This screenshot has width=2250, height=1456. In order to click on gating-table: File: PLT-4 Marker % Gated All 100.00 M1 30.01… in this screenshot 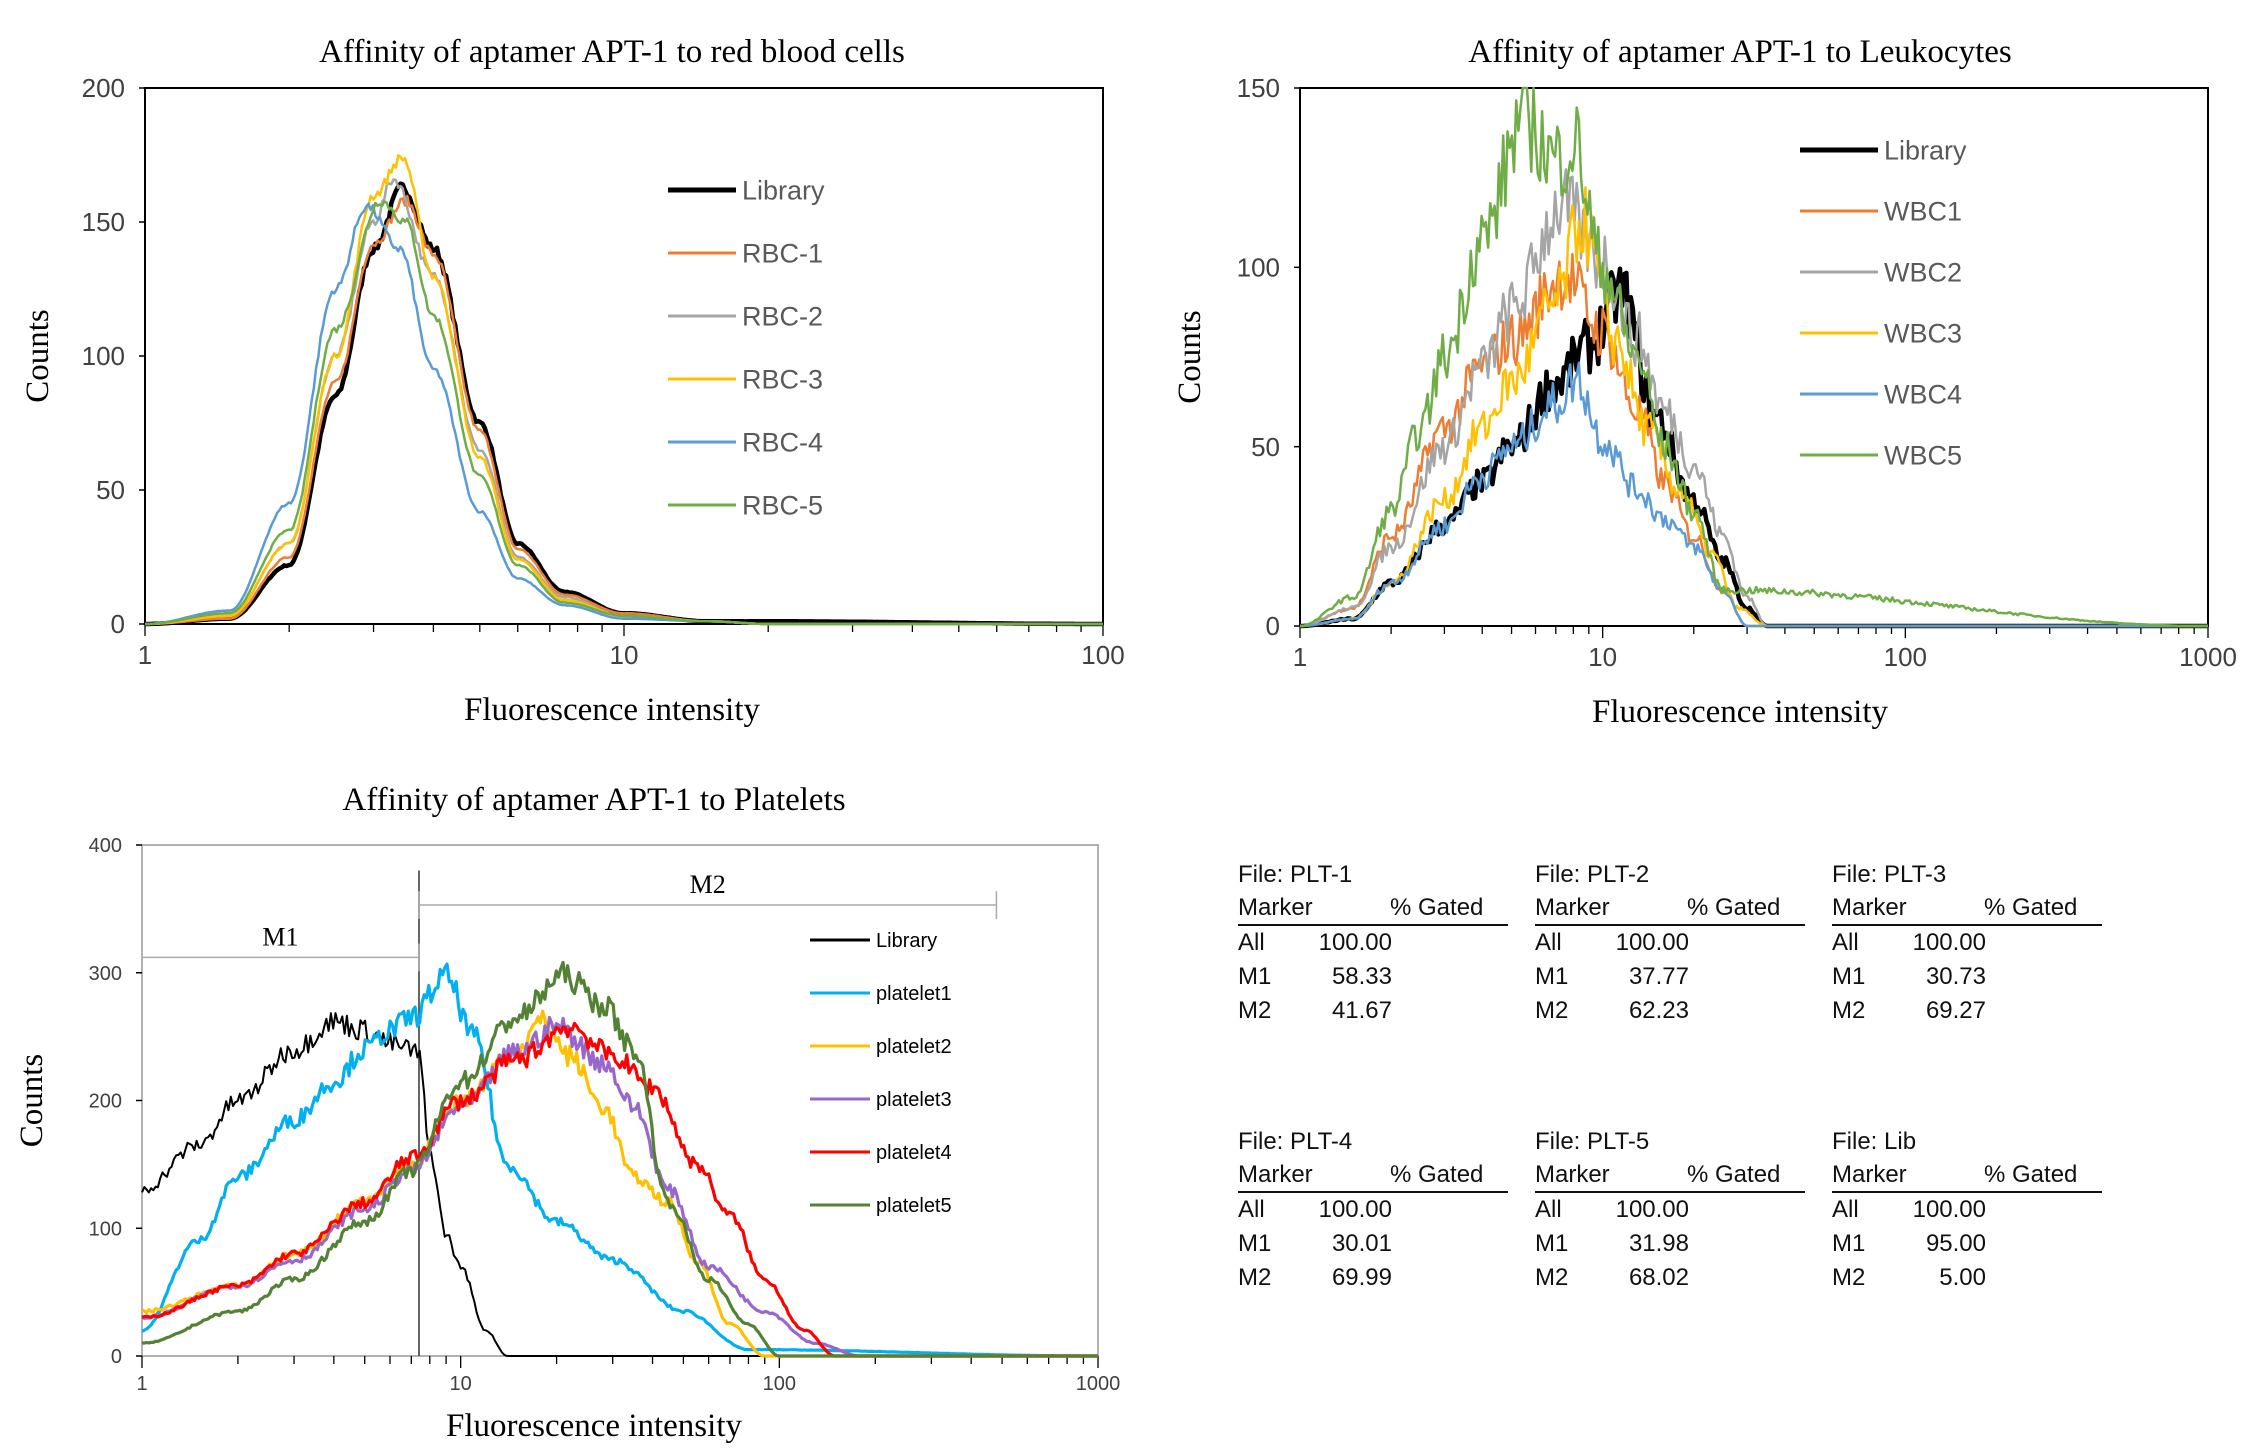, I will do `click(1373, 1210)`.